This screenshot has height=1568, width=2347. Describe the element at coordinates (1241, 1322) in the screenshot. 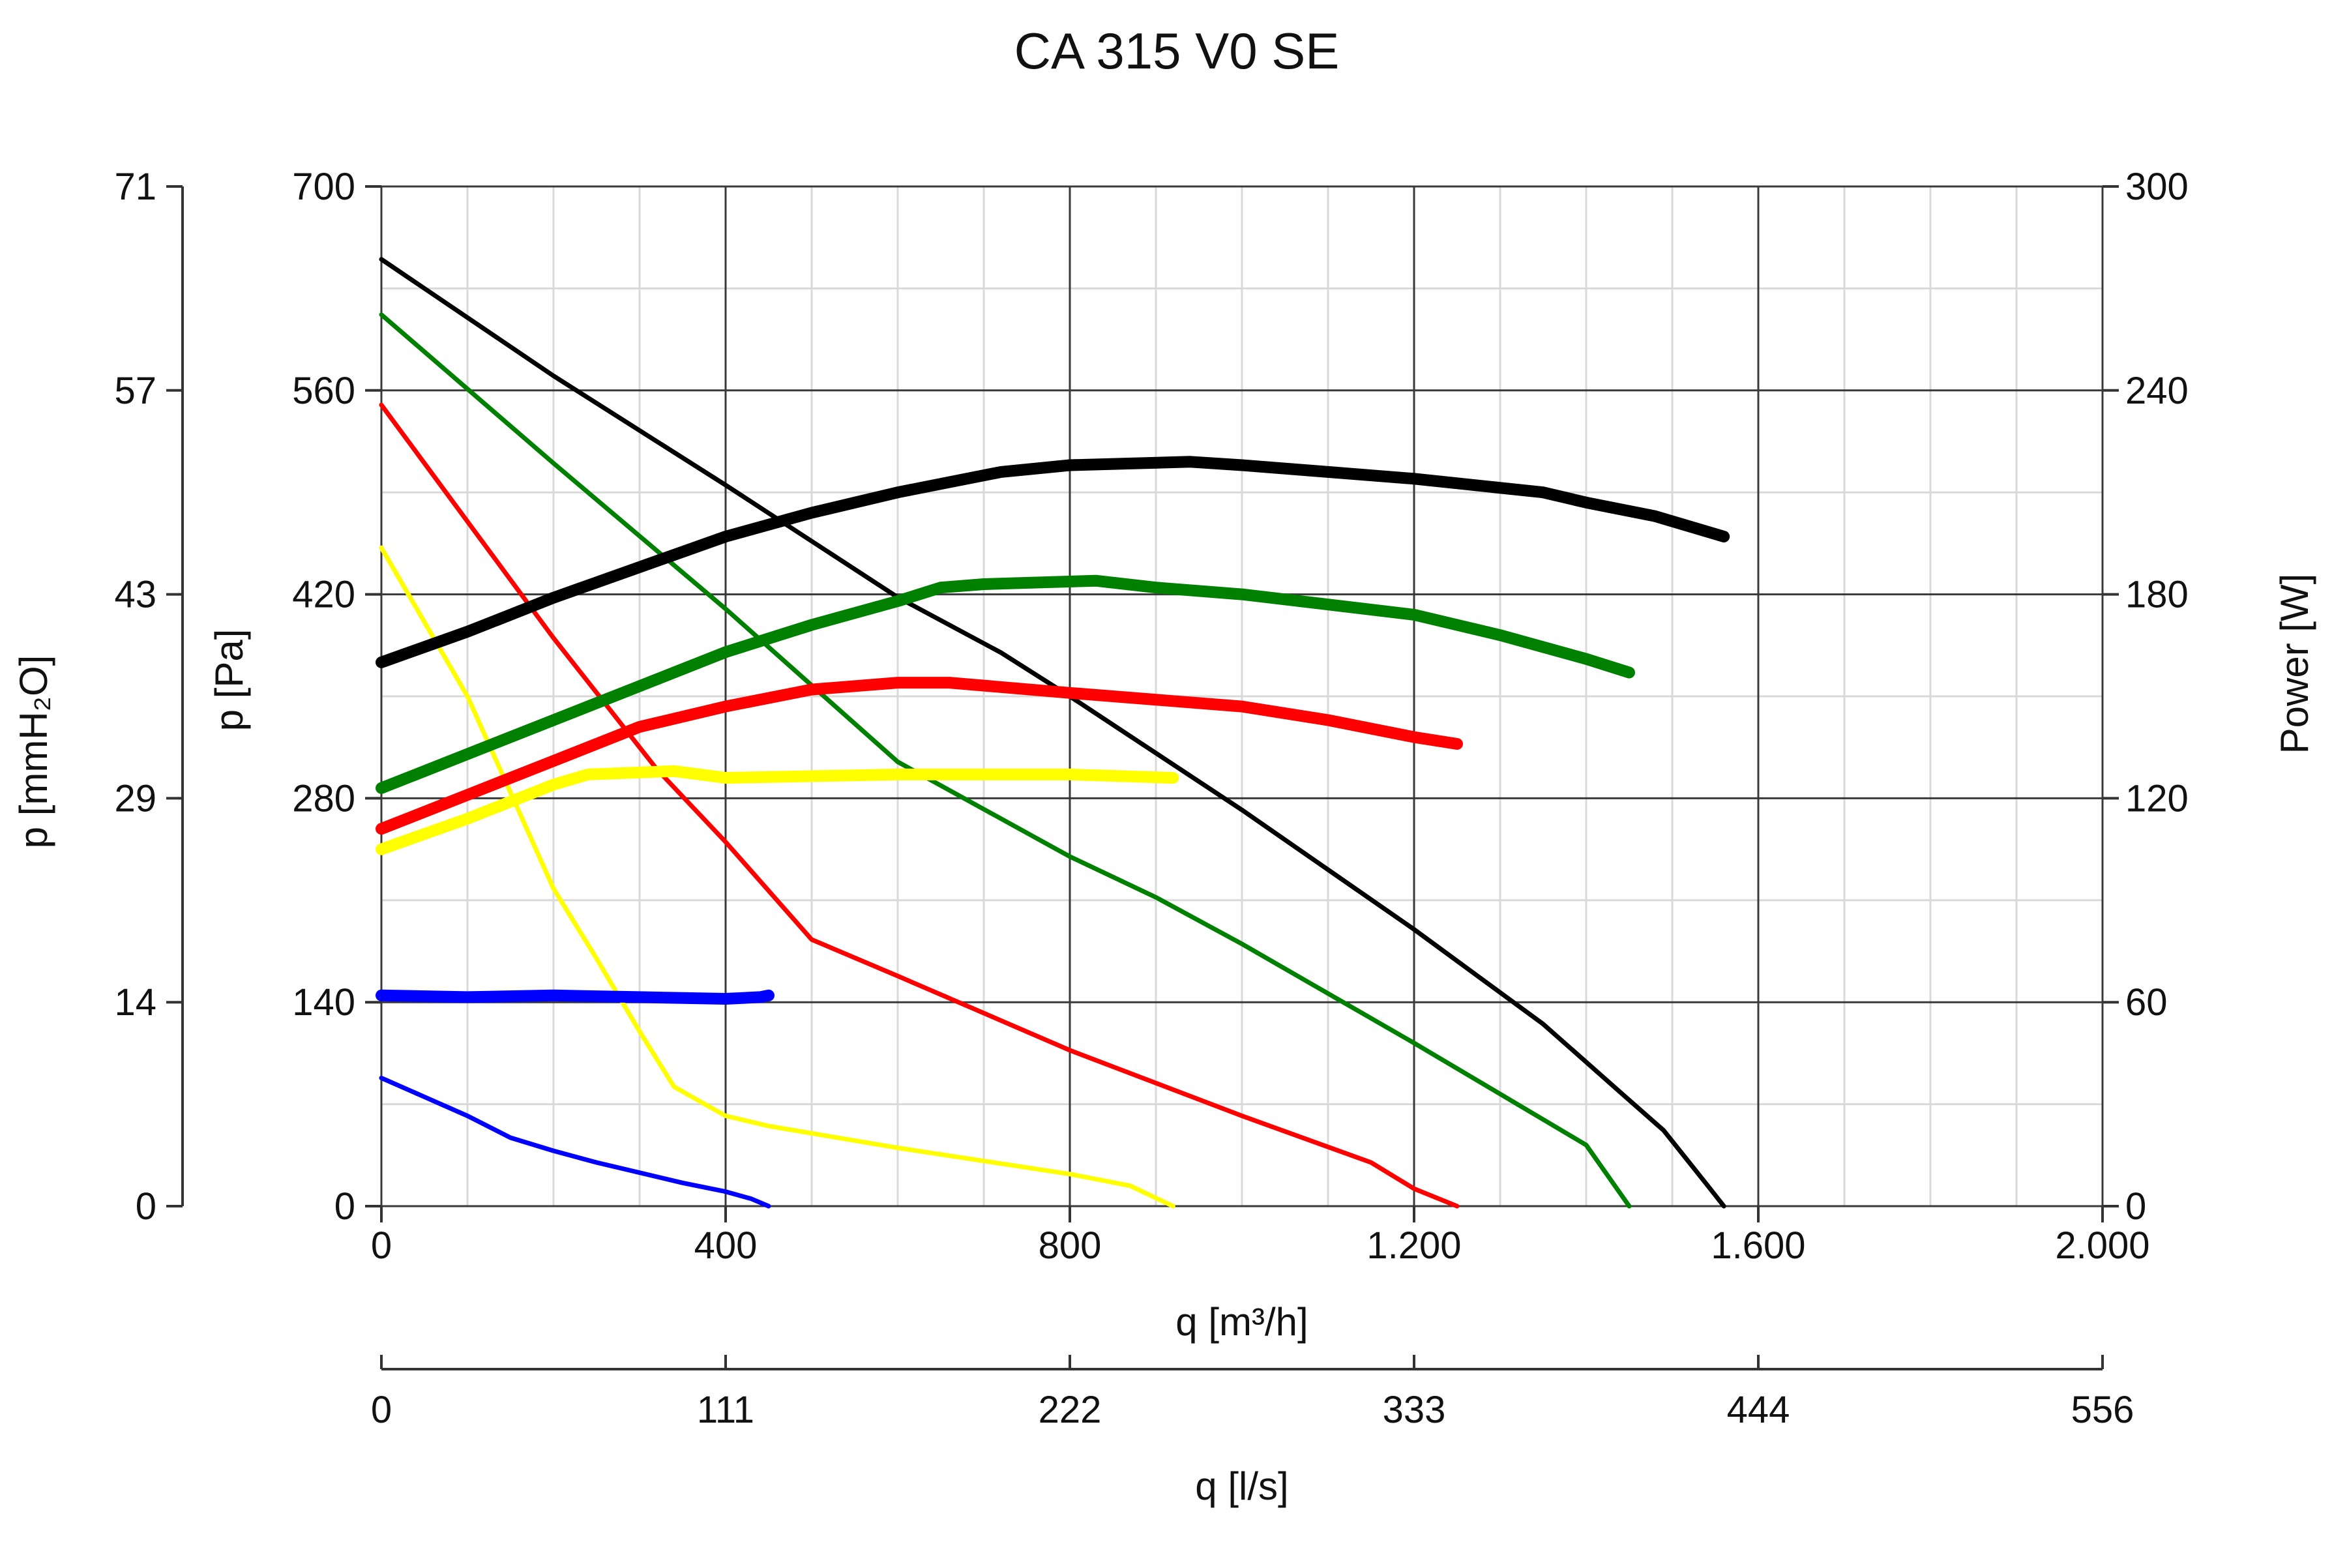

I see `x-axis-label: q [m³/h]` at that location.